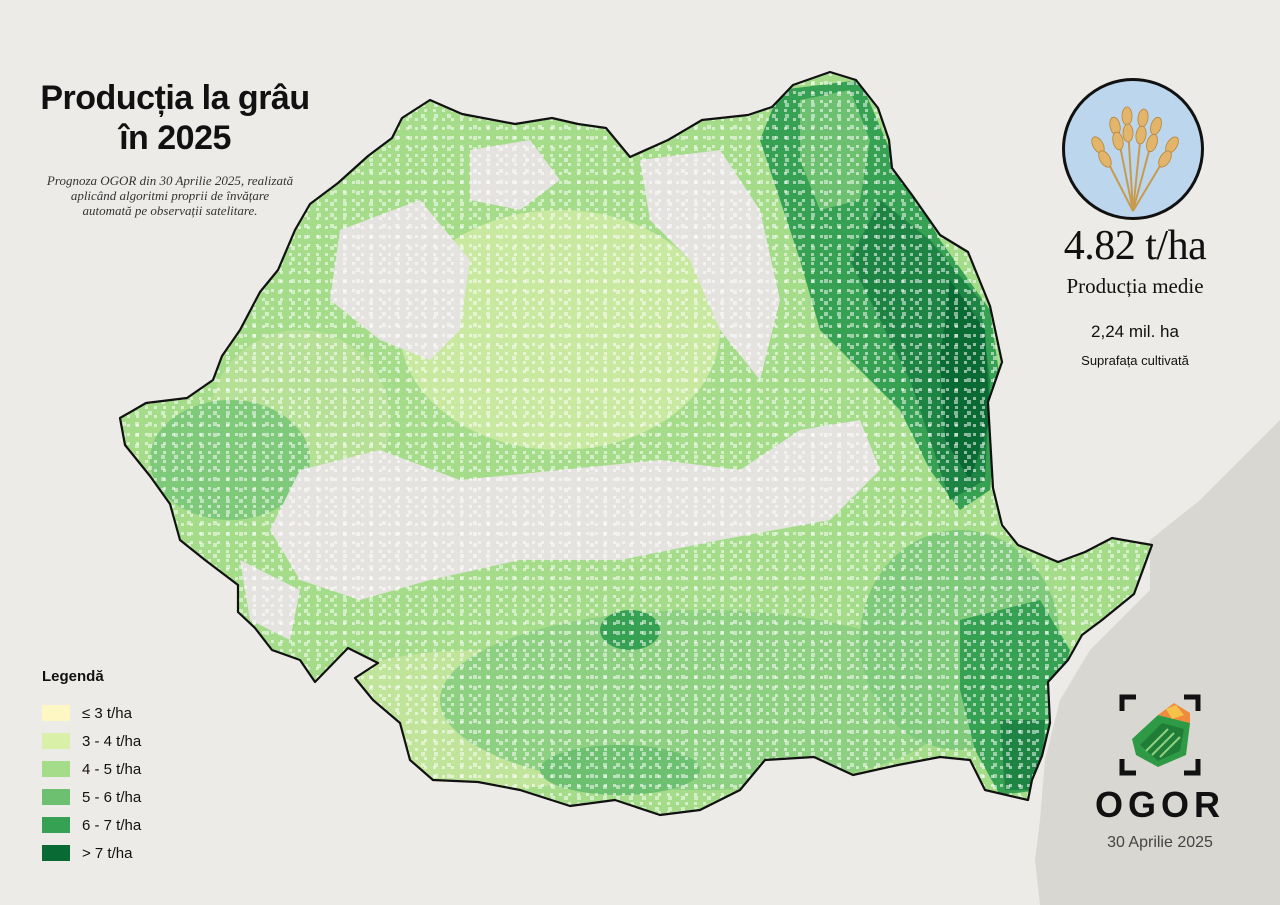 The width and height of the screenshot is (1280, 905). I want to click on legend-item: ≤ 3 t/ha, so click(142, 713).